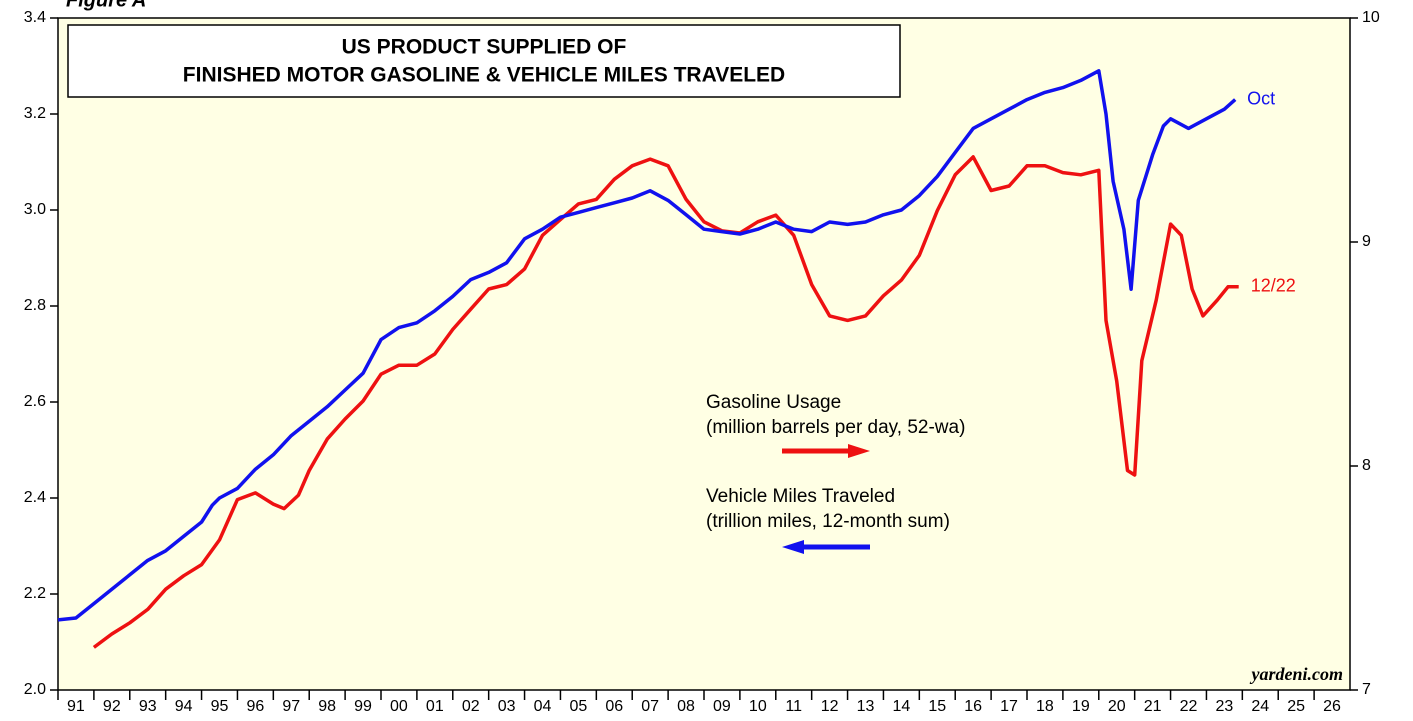  Describe the element at coordinates (1296, 706) in the screenshot. I see `x-tick-label: 25` at that location.